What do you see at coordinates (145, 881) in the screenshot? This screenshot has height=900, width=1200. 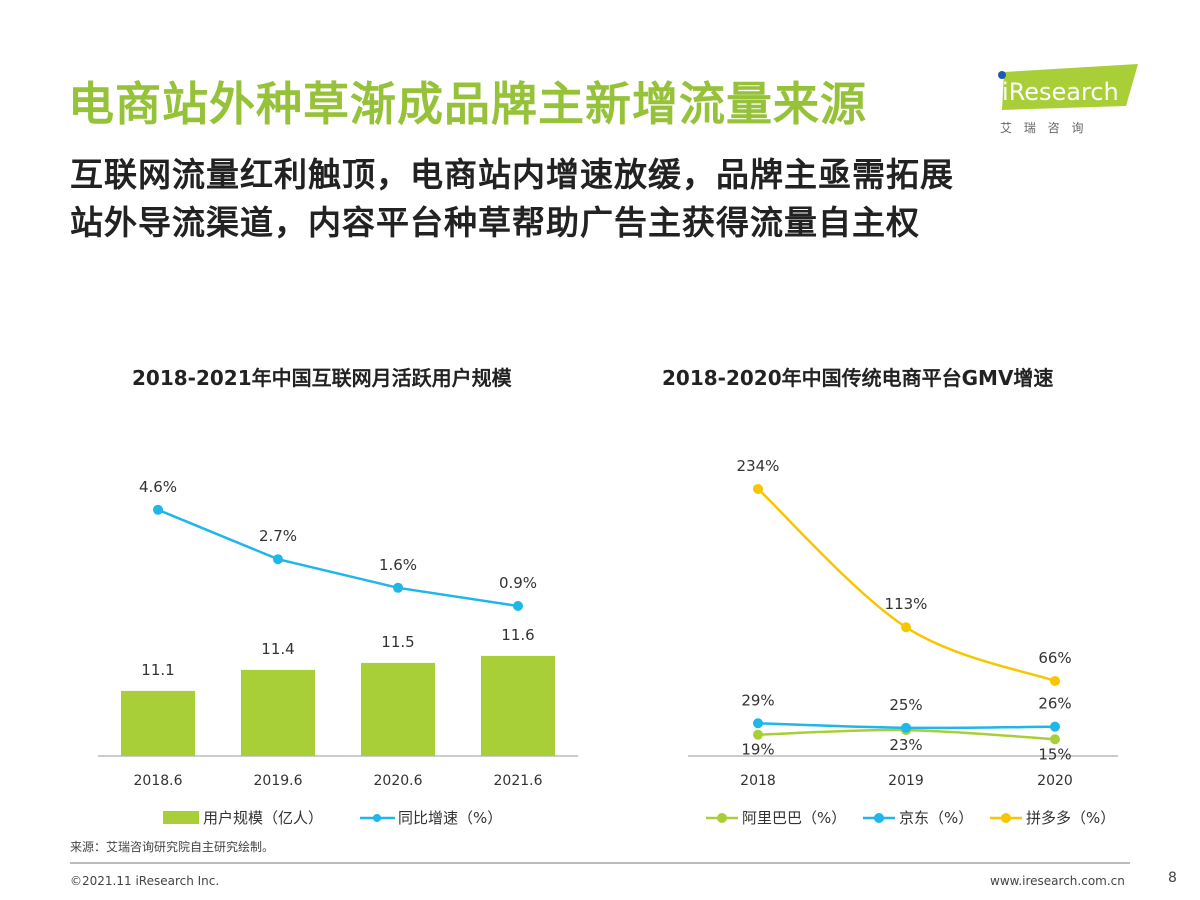 I see `copyright: ©2021.11 iResearch Inc.` at bounding box center [145, 881].